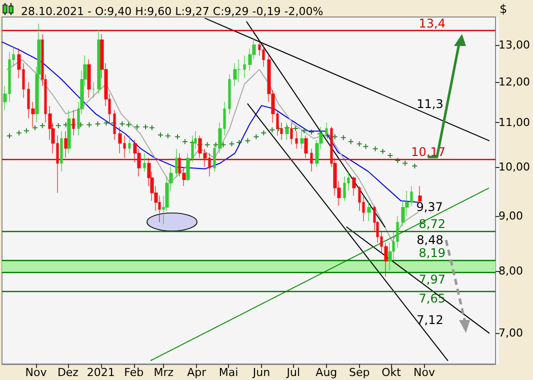 This screenshot has height=380, width=533. What do you see at coordinates (327, 372) in the screenshot?
I see `x-tick-label: Aug` at bounding box center [327, 372].